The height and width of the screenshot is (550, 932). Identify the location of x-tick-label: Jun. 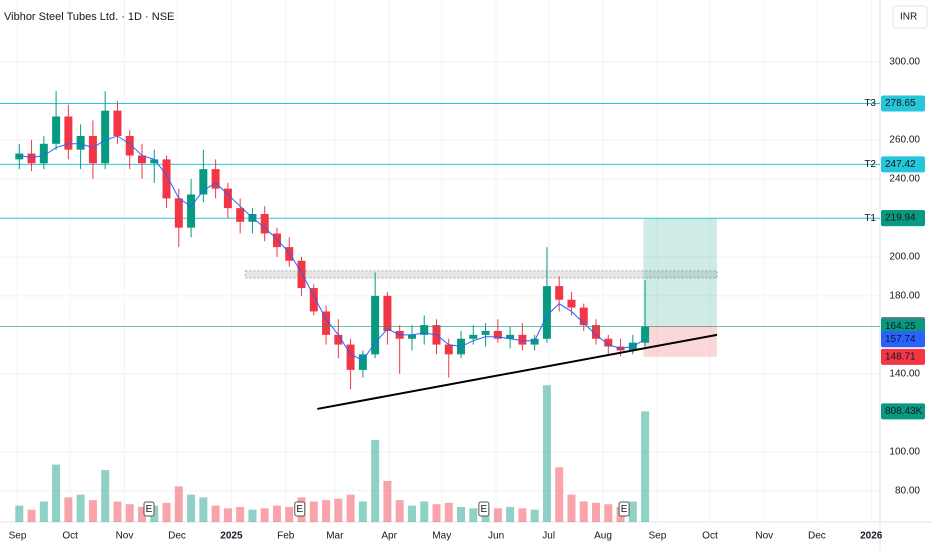
(496, 536).